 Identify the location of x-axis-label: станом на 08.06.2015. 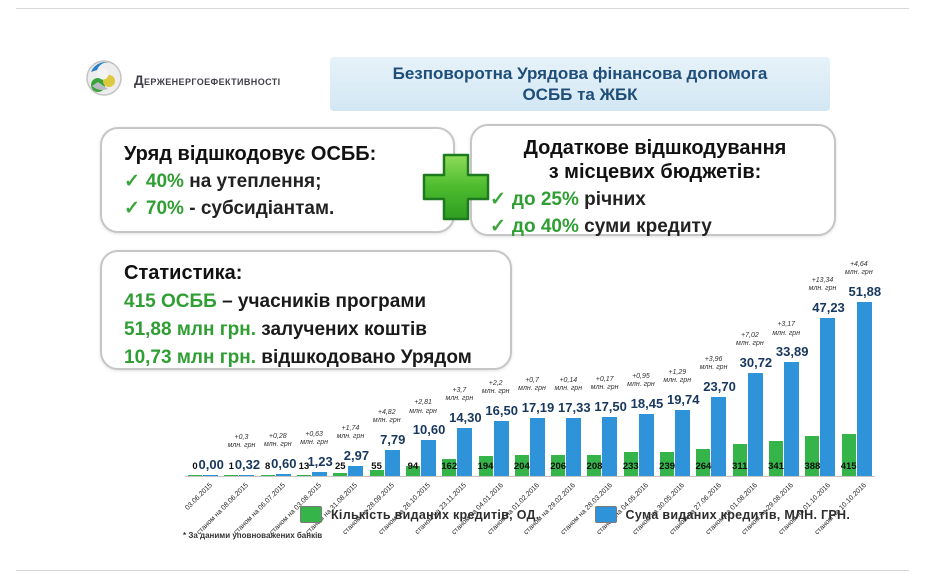
(223, 509).